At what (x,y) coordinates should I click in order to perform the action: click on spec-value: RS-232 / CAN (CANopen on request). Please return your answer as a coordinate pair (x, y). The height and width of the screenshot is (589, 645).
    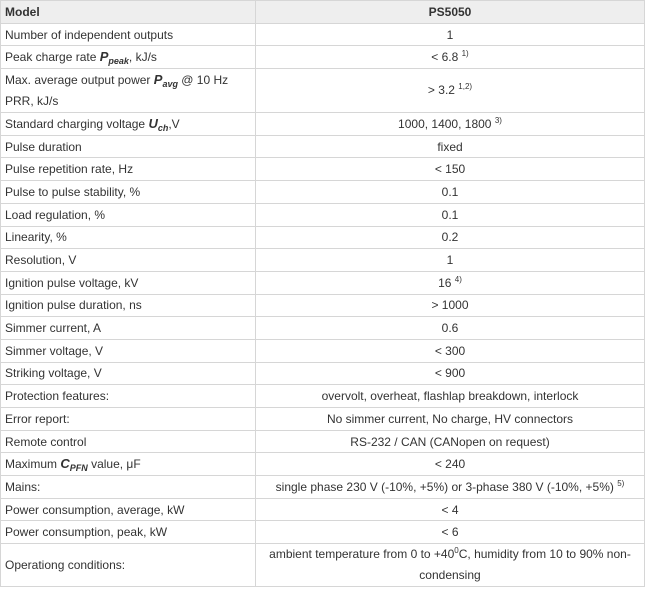
    Looking at the image, I should click on (450, 441).